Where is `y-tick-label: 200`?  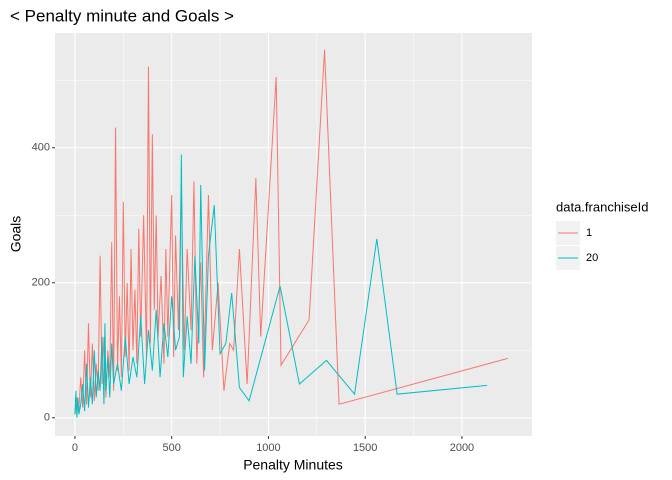 y-tick-label: 200 is located at coordinates (41, 283).